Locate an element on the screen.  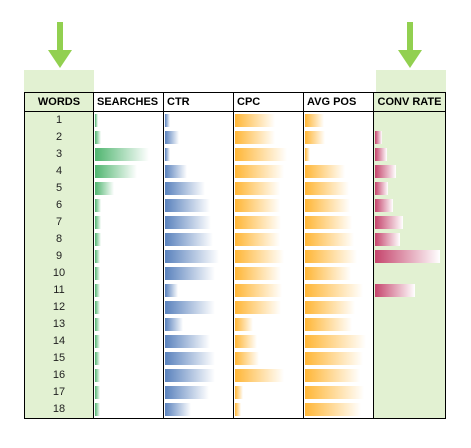
word-cell: 9 is located at coordinates (59, 256).